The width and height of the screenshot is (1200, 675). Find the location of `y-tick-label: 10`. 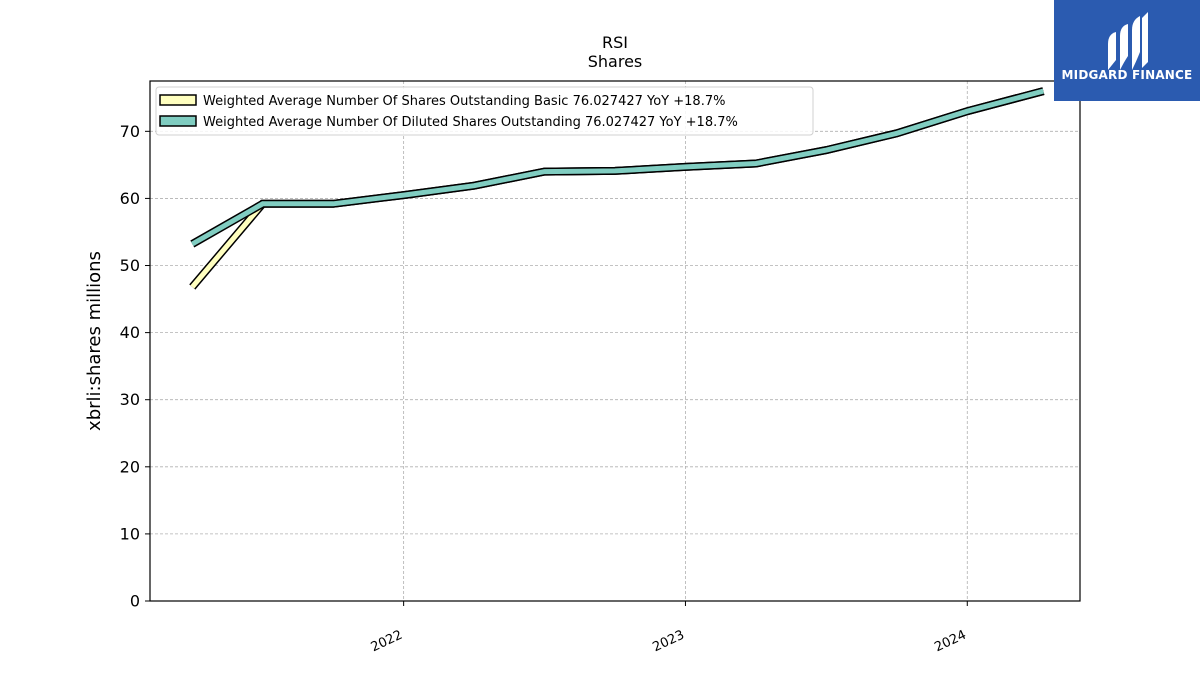

y-tick-label: 10 is located at coordinates (130, 533).